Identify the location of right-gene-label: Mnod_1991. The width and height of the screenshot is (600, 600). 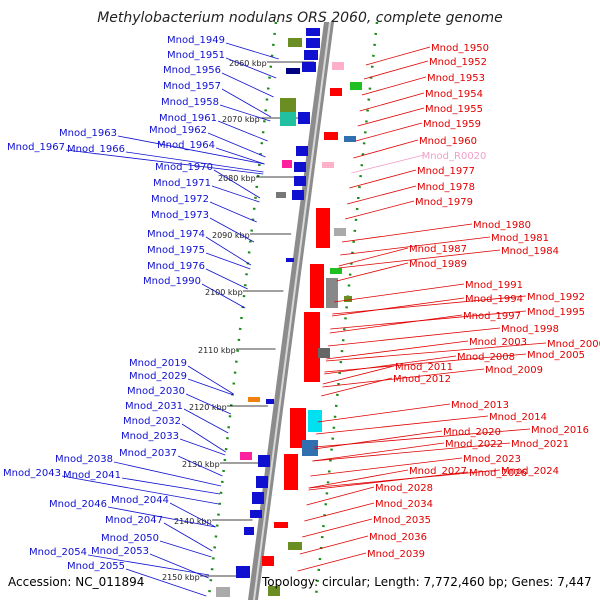
(494, 285).